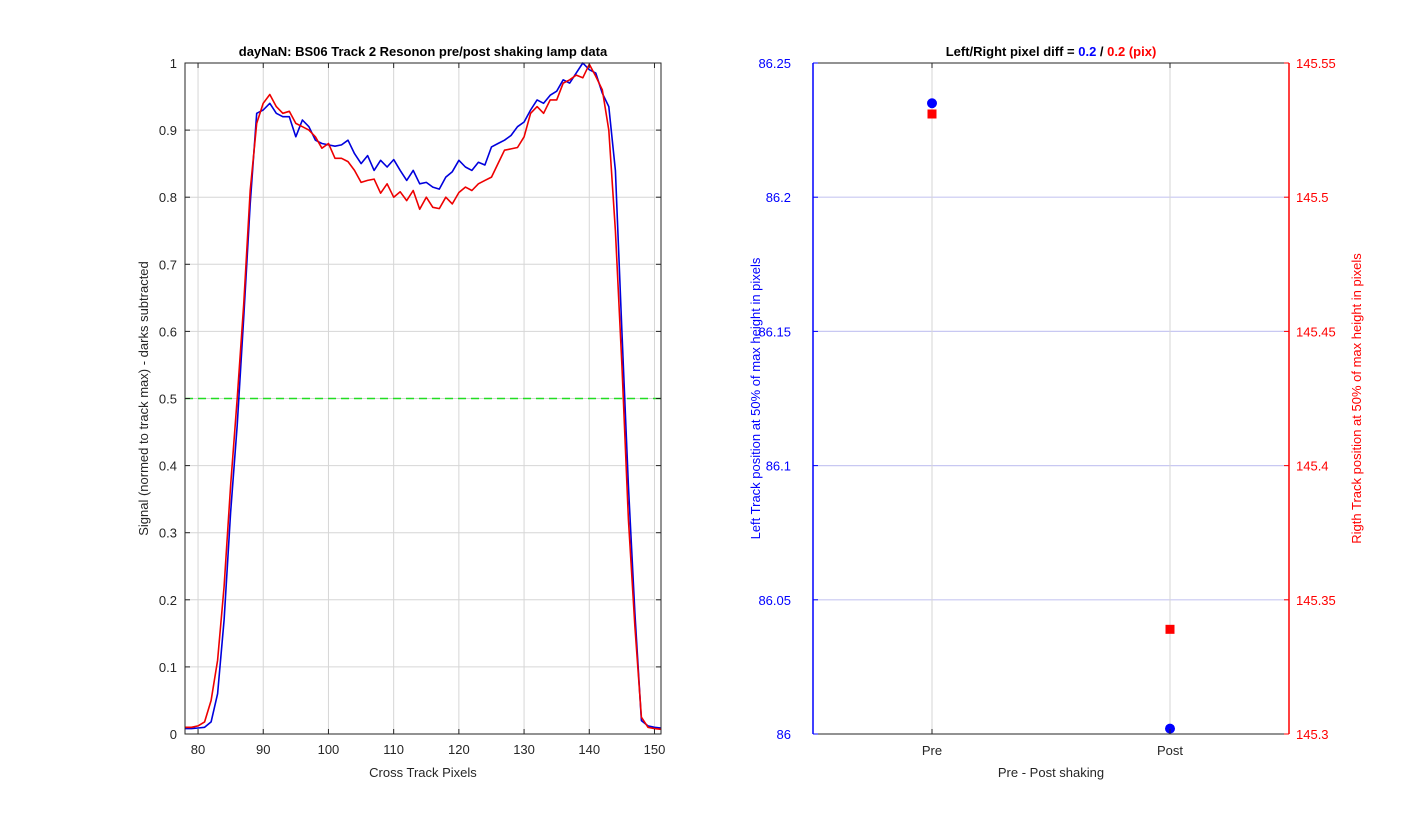 The image size is (1425, 825). I want to click on x-tick-label: 120, so click(459, 749).